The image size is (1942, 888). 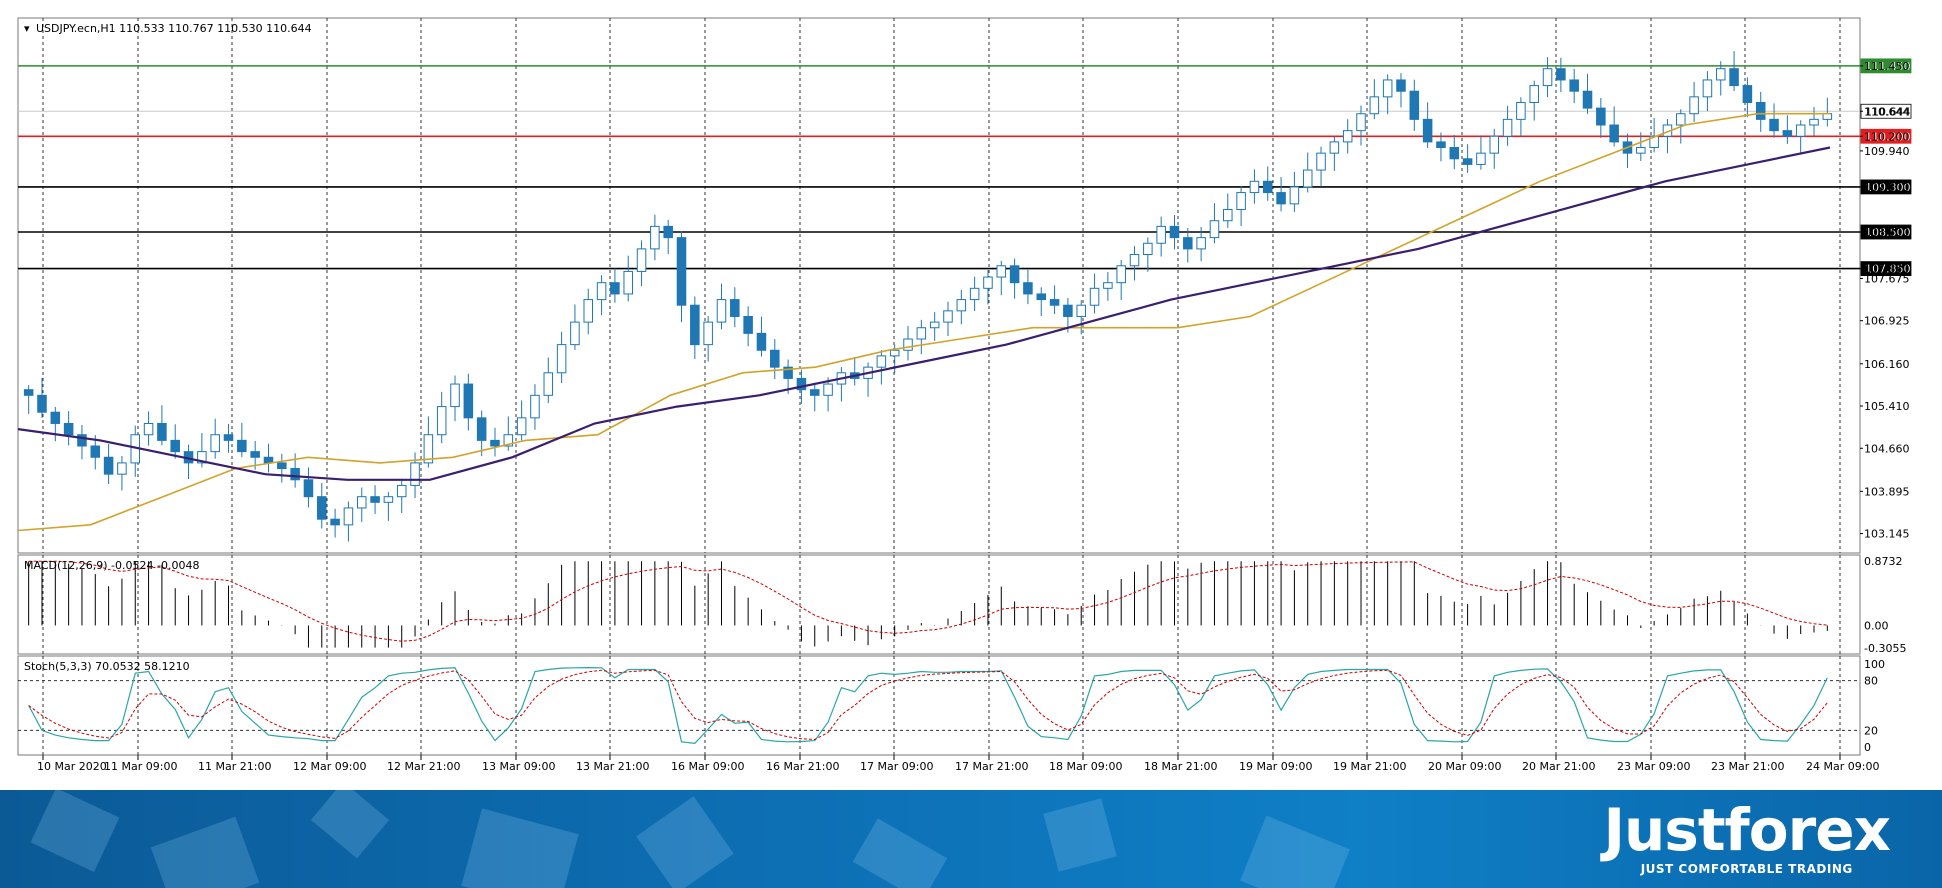 What do you see at coordinates (939, 604) in the screenshot?
I see `macd-pane` at bounding box center [939, 604].